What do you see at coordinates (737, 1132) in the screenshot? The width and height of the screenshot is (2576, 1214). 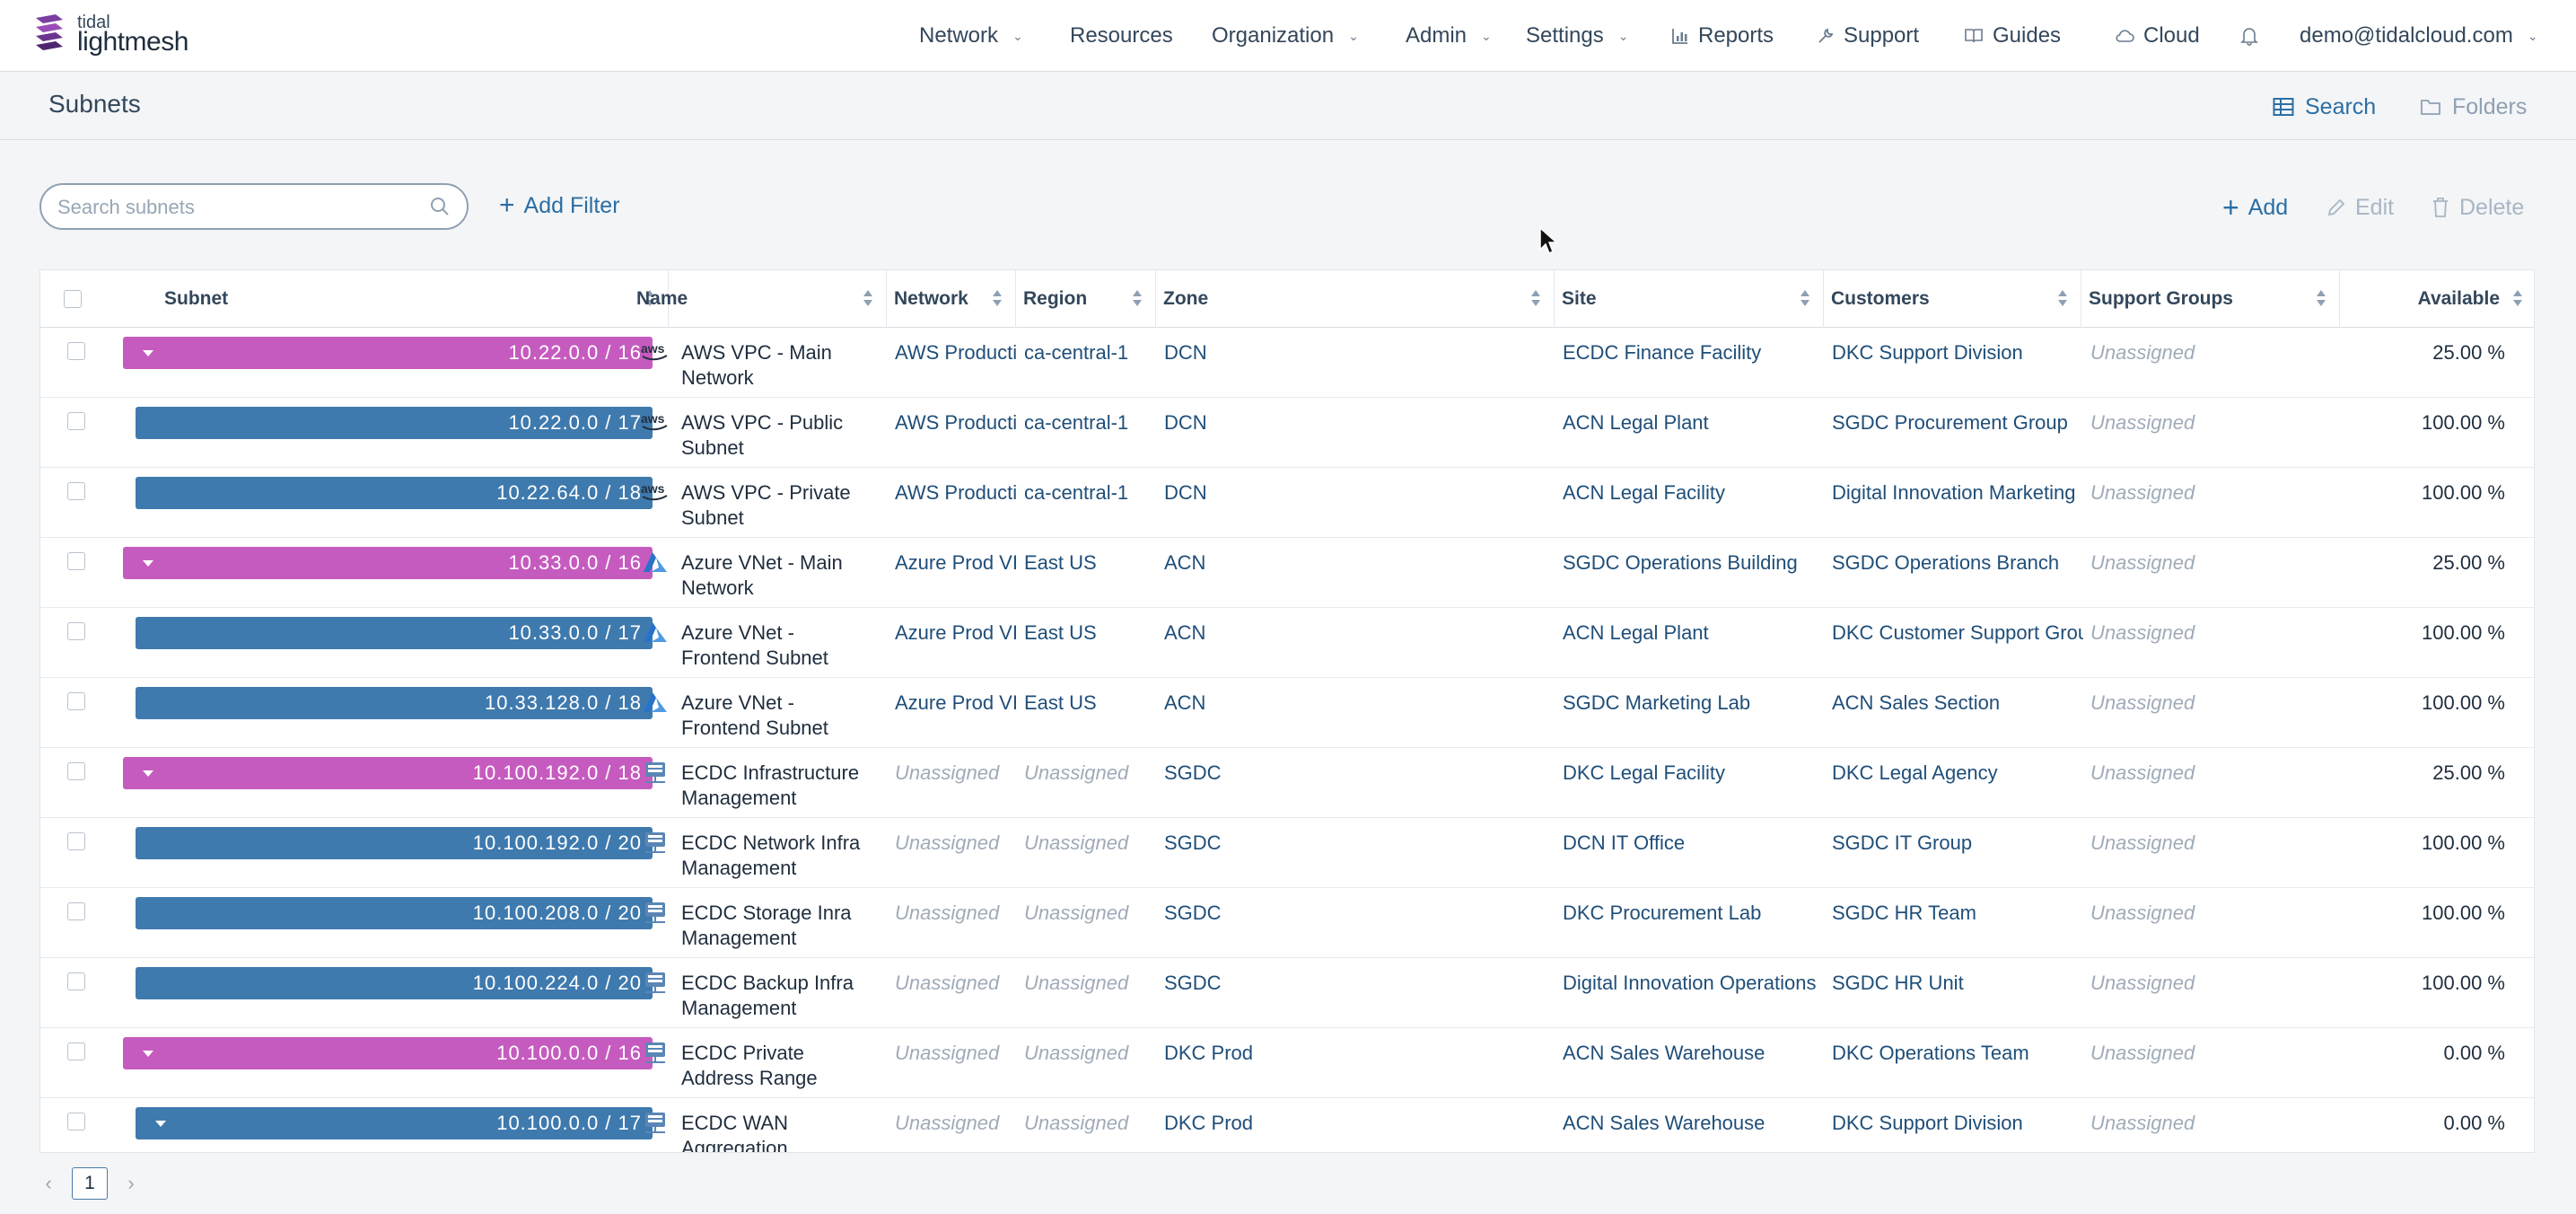 I see `subnet-name: ECDC WAN Aggregation.` at bounding box center [737, 1132].